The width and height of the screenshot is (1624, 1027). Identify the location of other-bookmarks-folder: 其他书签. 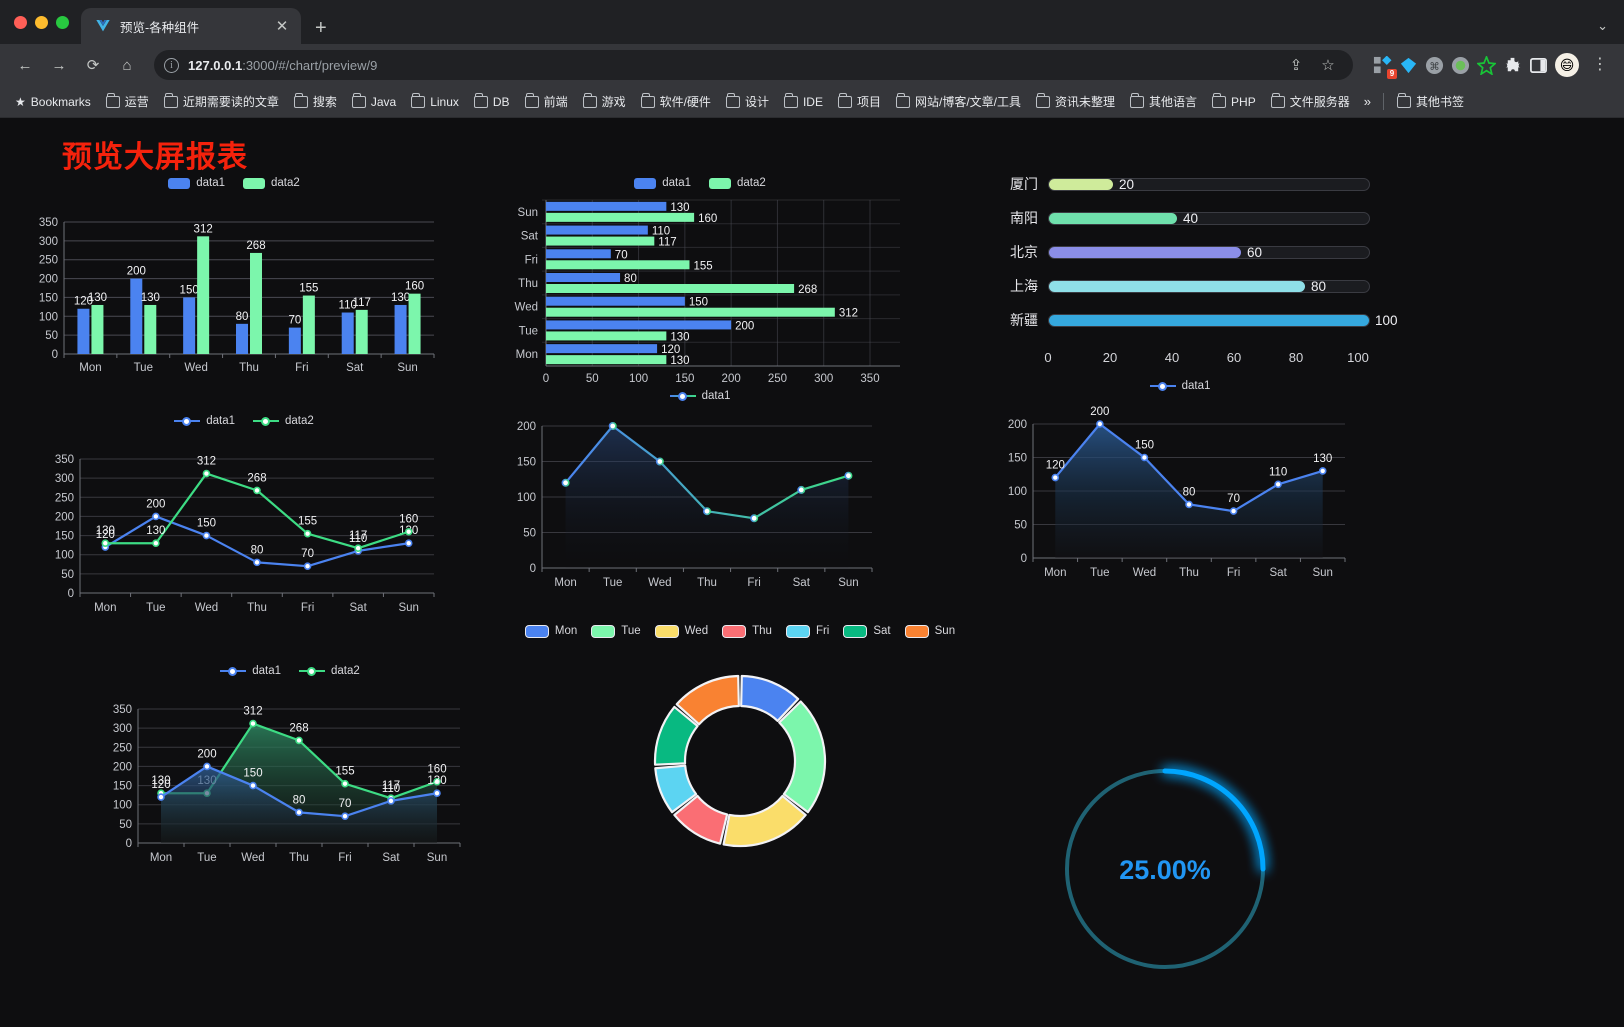
(1430, 101).